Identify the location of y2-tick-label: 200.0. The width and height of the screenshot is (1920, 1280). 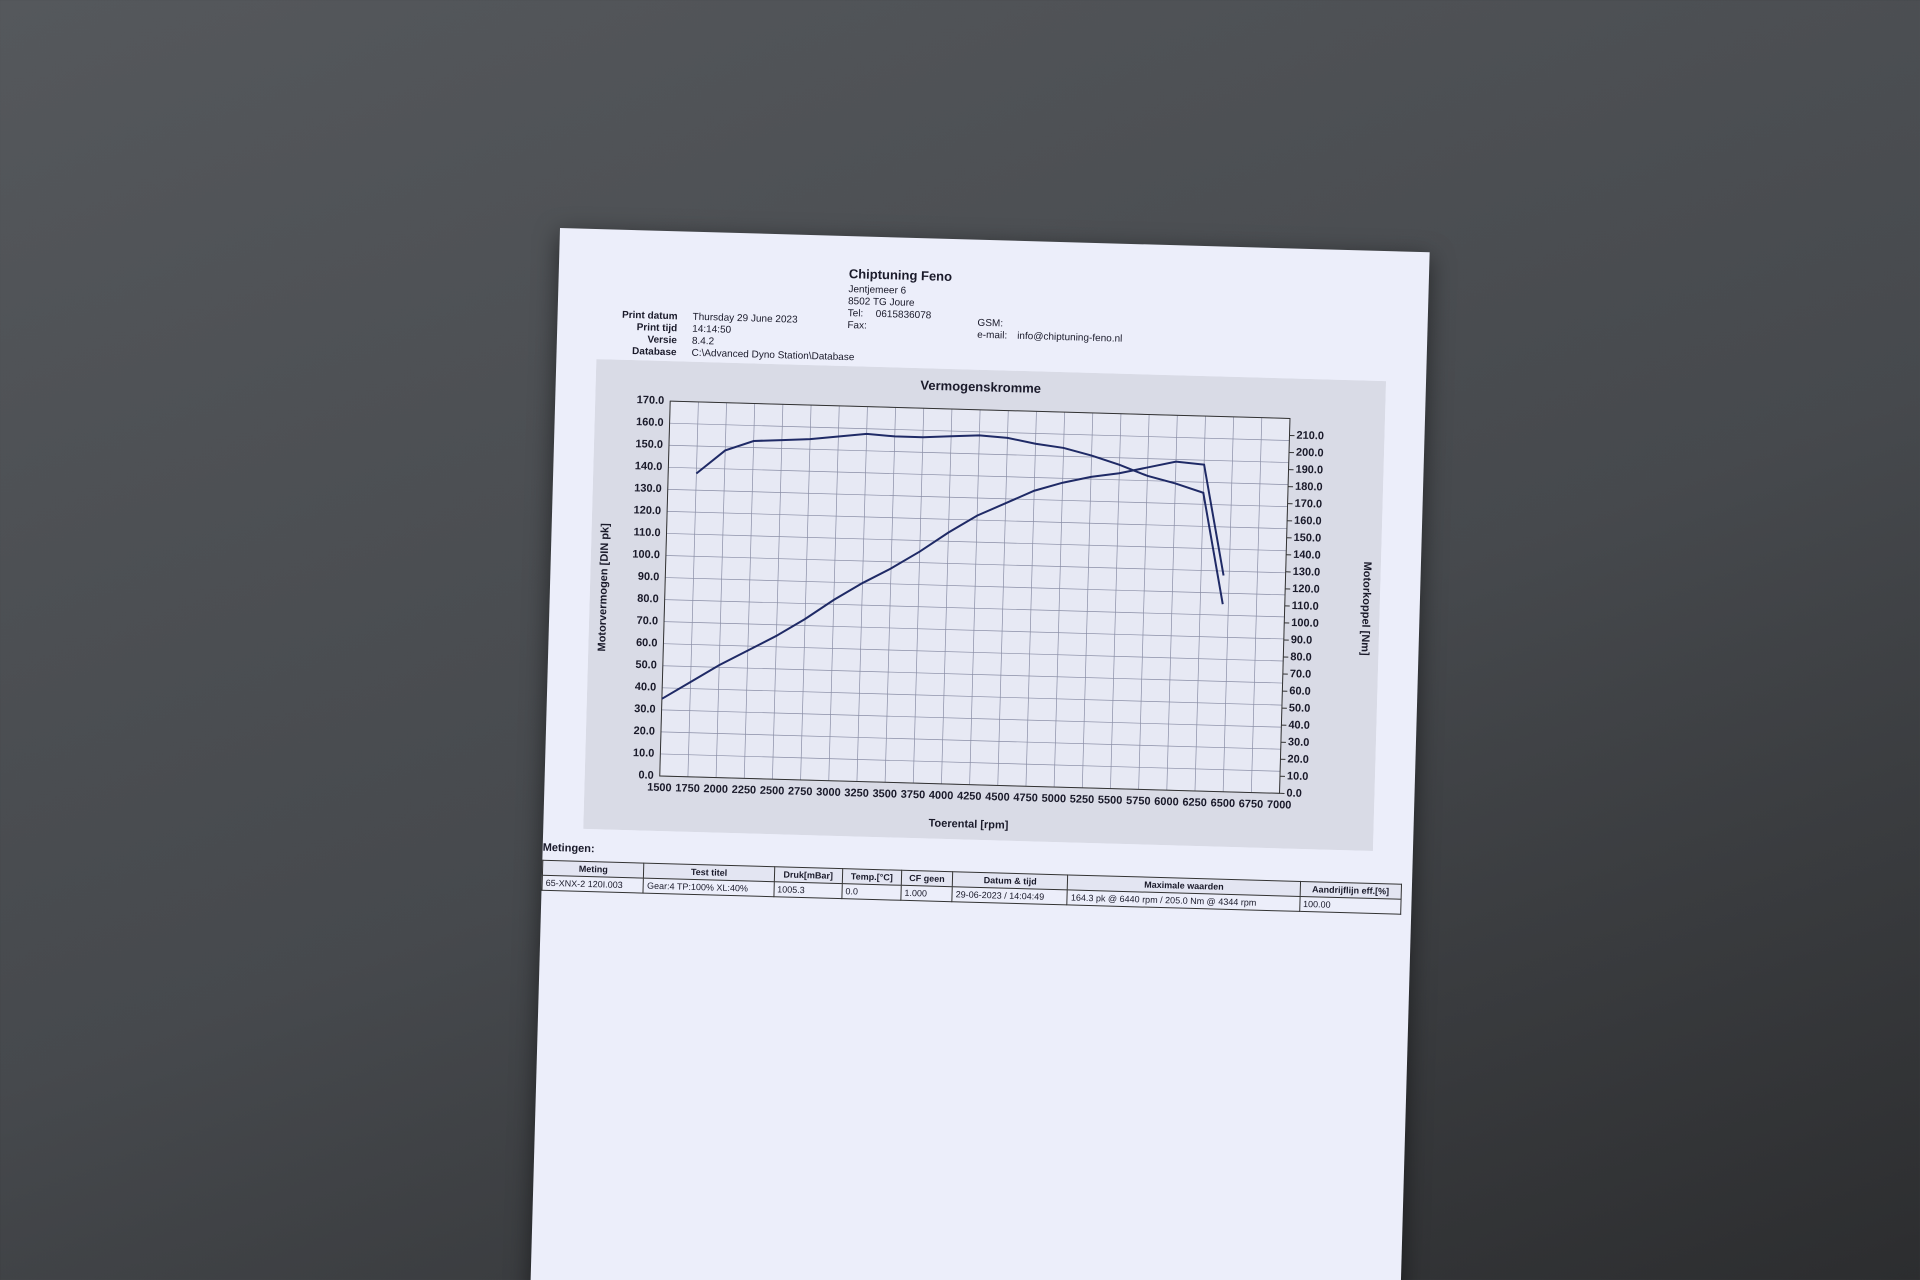
(1310, 453).